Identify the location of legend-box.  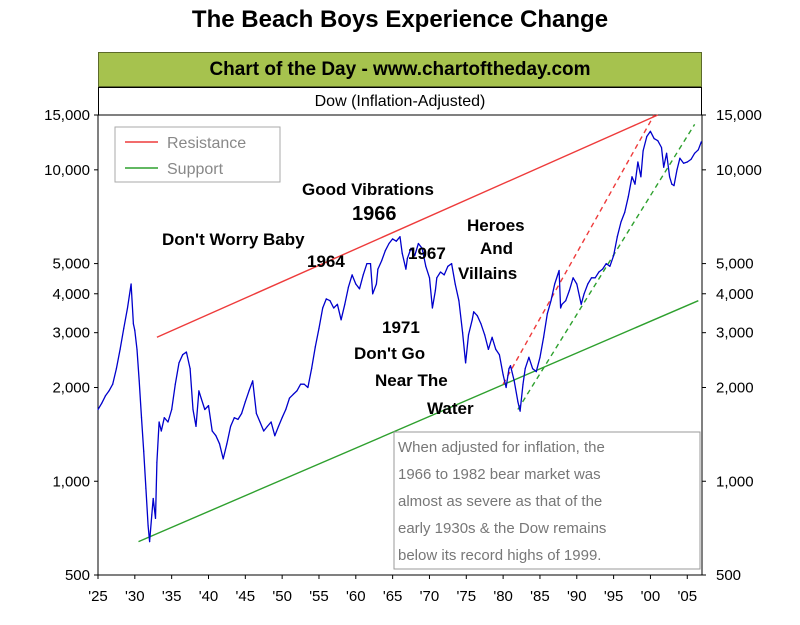
(197, 154).